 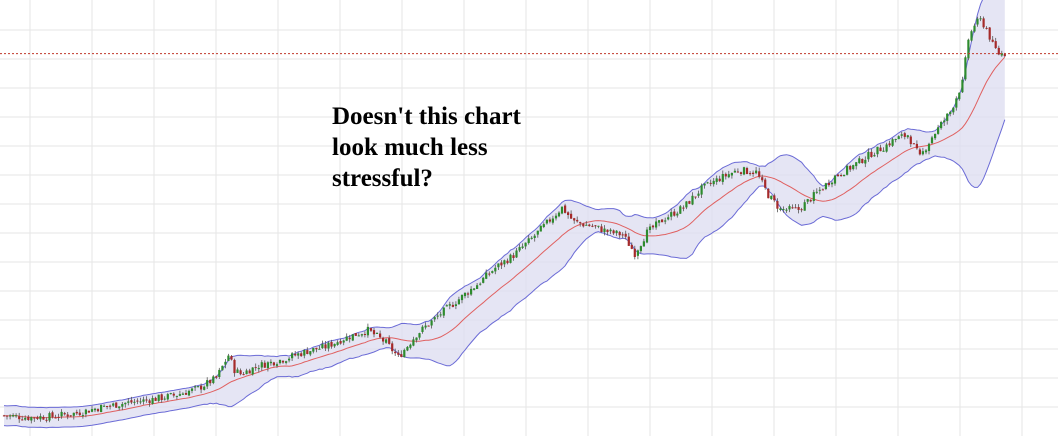 I want to click on annotation-line: Doesn't this chart, so click(x=426, y=116).